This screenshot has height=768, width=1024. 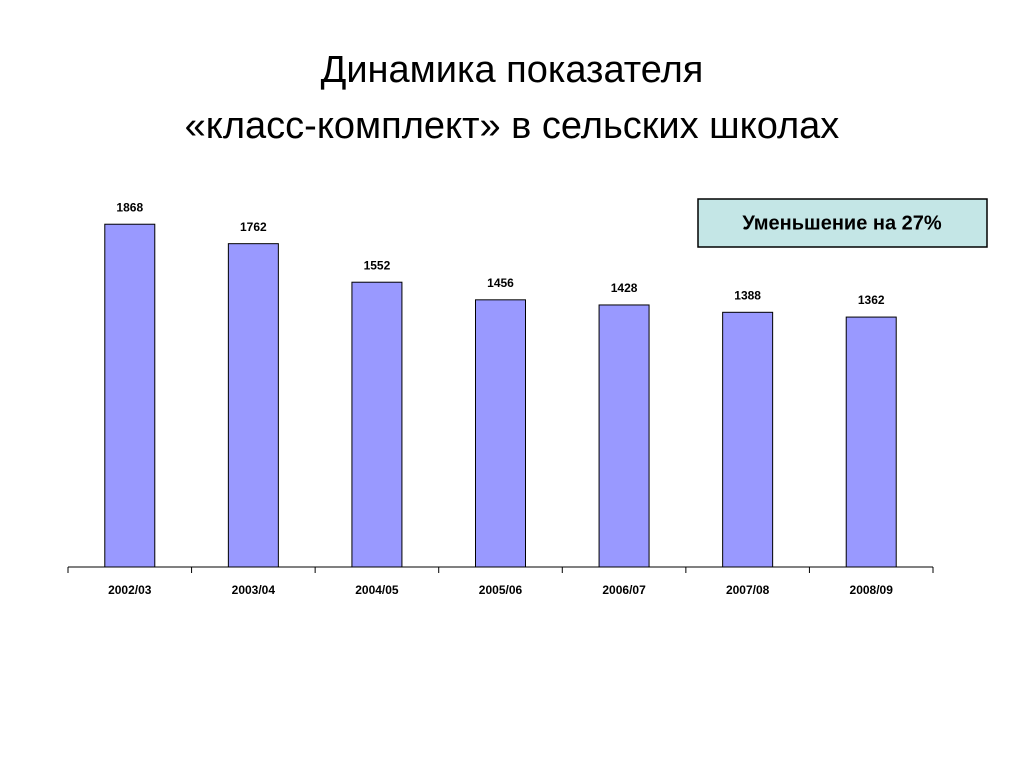 I want to click on value-label: 1552, so click(x=377, y=265).